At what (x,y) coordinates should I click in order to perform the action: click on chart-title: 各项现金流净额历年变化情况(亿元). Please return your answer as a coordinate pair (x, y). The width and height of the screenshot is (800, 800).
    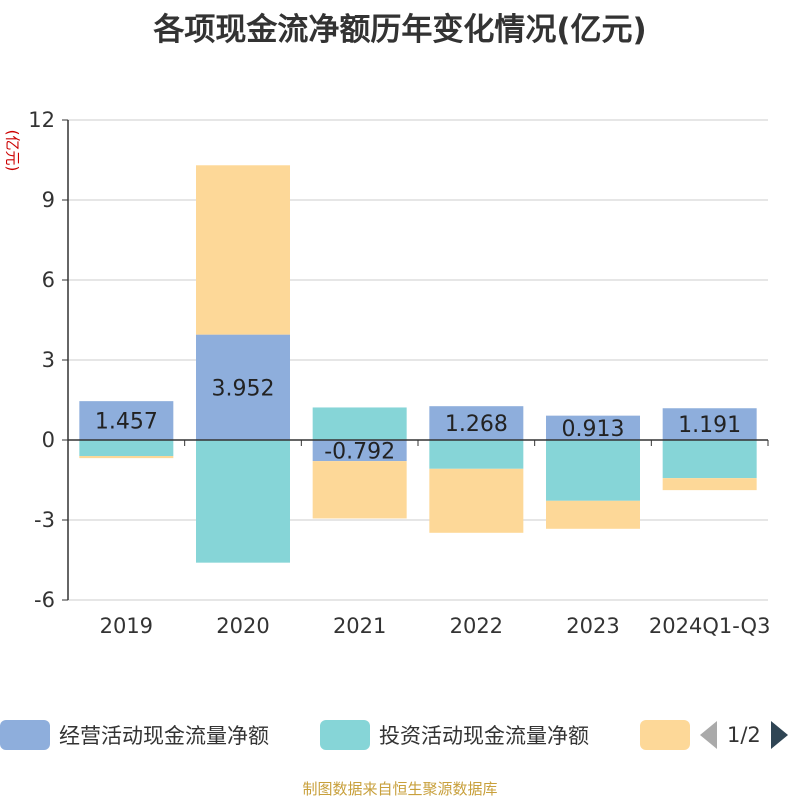
    Looking at the image, I should click on (400, 30).